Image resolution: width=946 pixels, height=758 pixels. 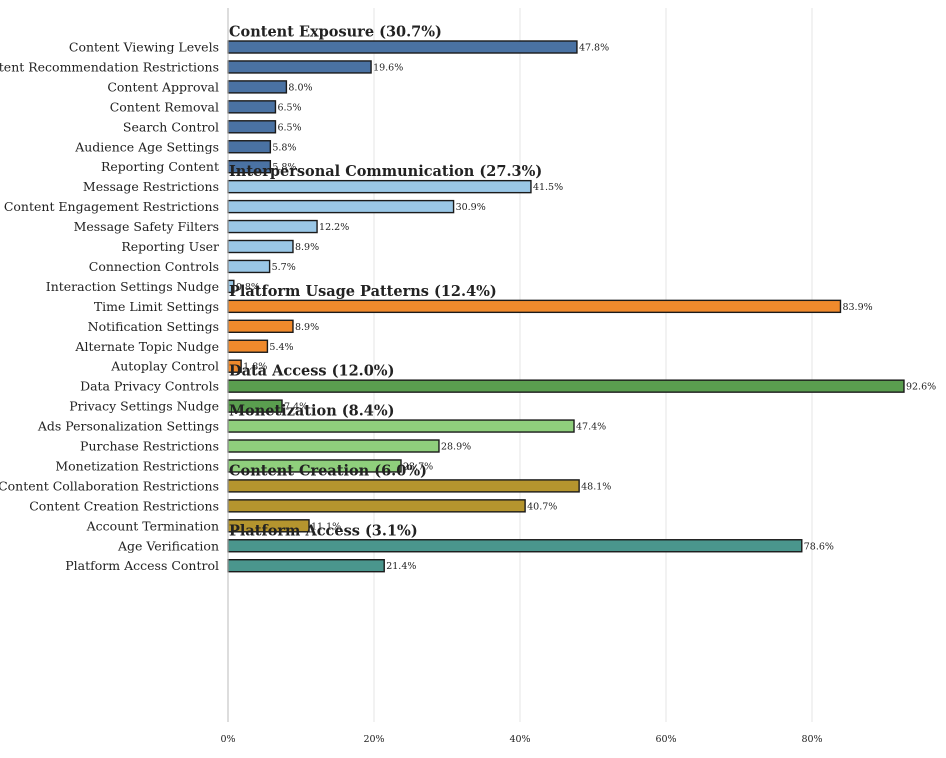 I want to click on value-label-ads-personalization-settings: 47.4%, so click(x=591, y=427).